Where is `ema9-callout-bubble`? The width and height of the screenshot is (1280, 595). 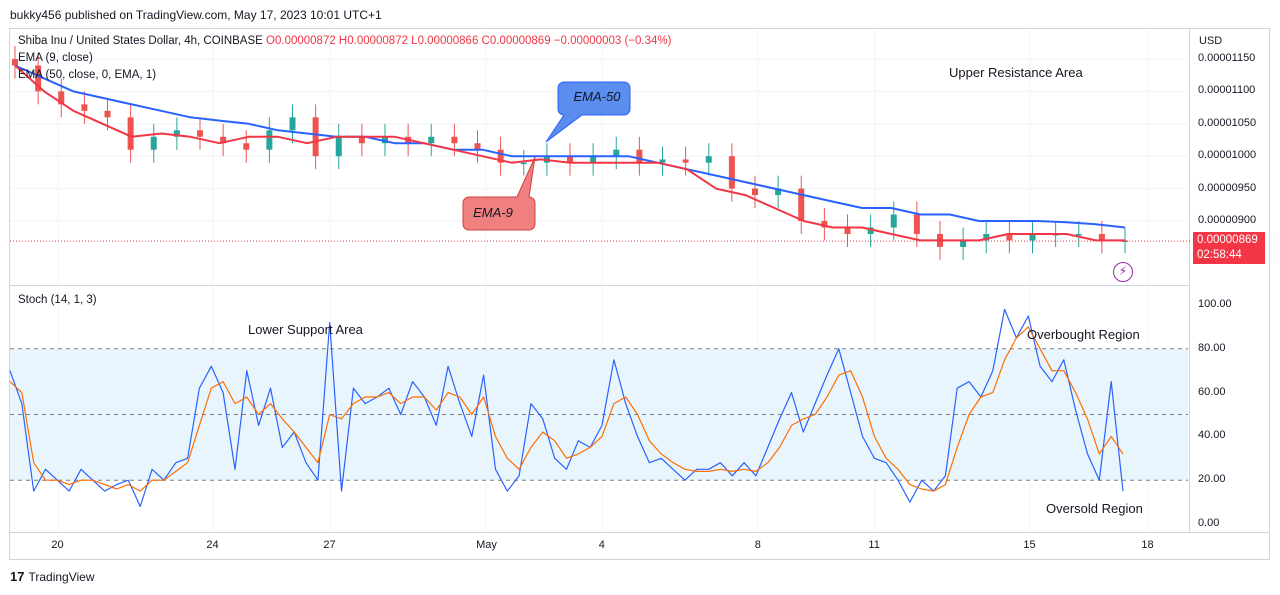
ema9-callout-bubble is located at coordinates (499, 193).